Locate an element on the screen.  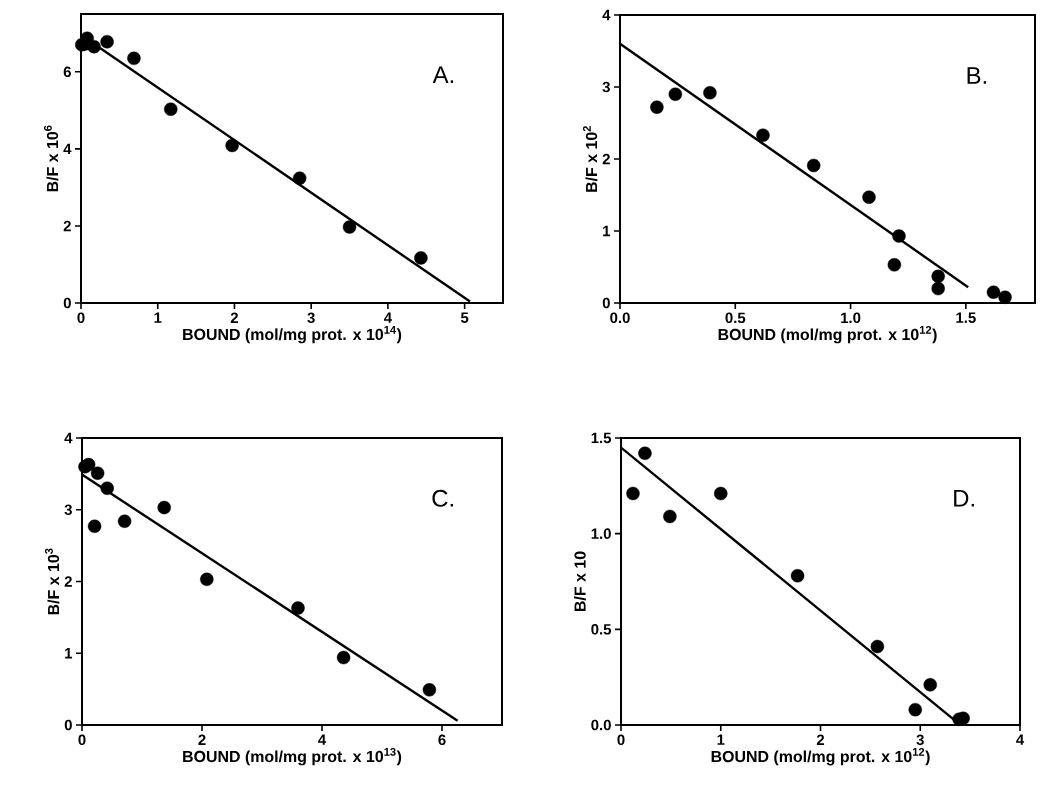
x-tick-label: 5 is located at coordinates (464, 317).